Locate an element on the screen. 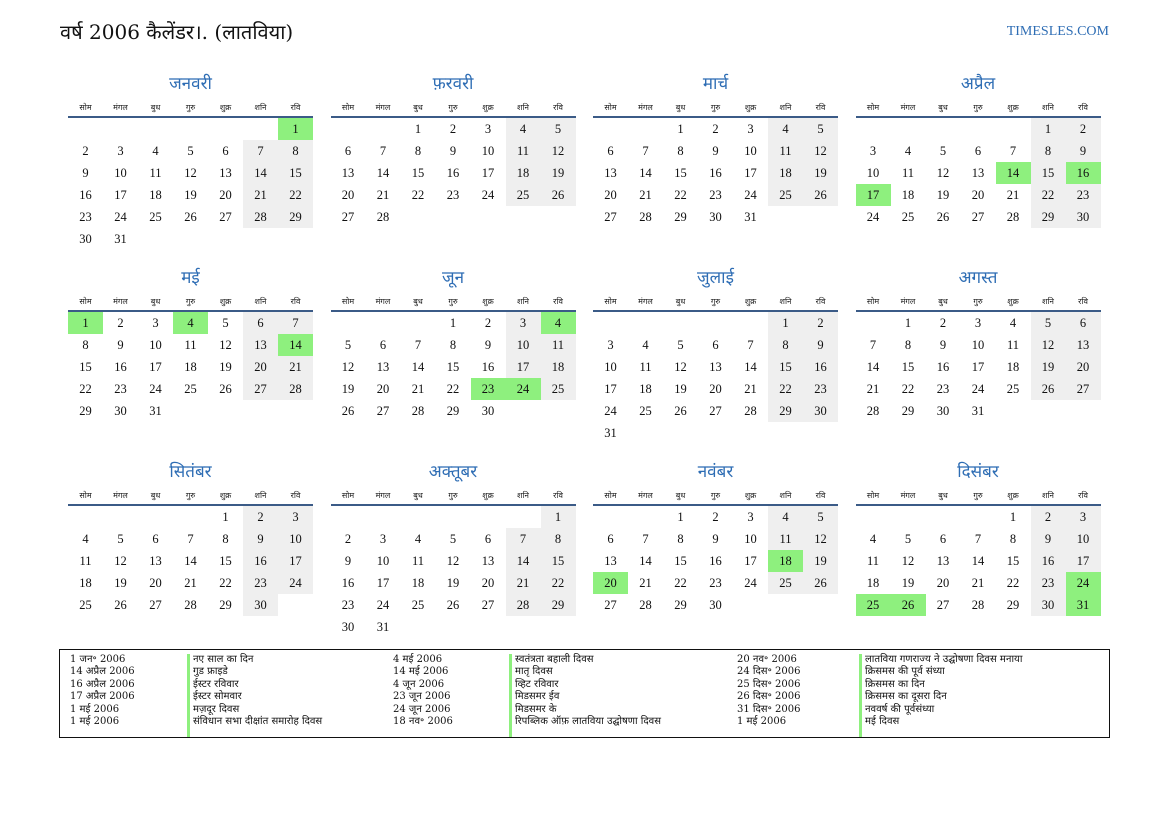  day-cell: 27 is located at coordinates (1083, 389).